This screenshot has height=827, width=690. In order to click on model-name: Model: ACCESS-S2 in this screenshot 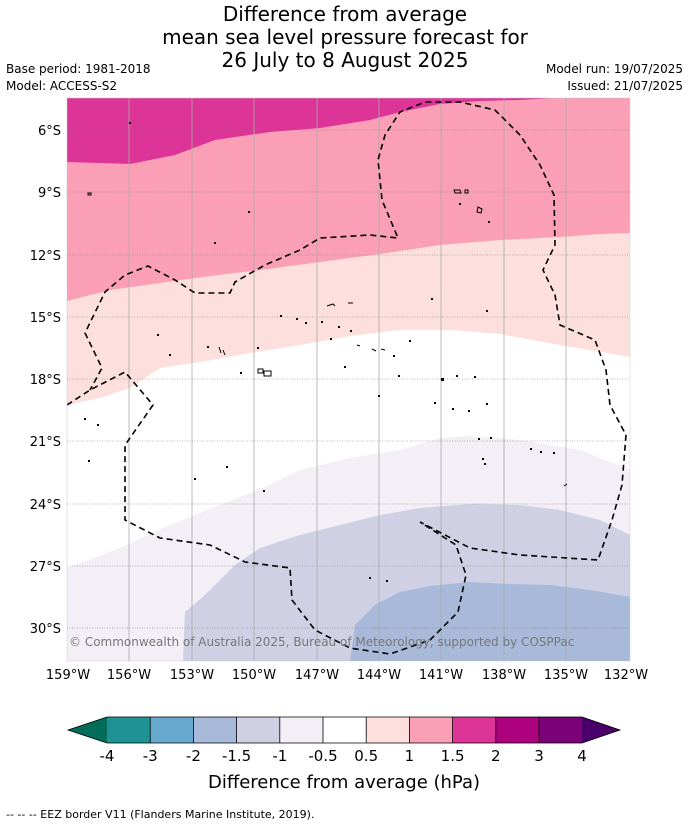, I will do `click(62, 86)`.